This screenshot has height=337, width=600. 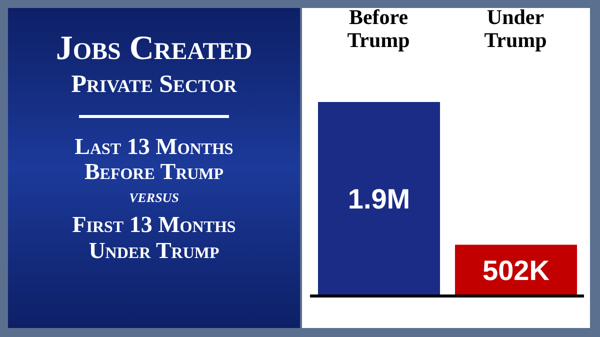 I want to click on chart-subtitle: Private Sector, so click(x=154, y=85).